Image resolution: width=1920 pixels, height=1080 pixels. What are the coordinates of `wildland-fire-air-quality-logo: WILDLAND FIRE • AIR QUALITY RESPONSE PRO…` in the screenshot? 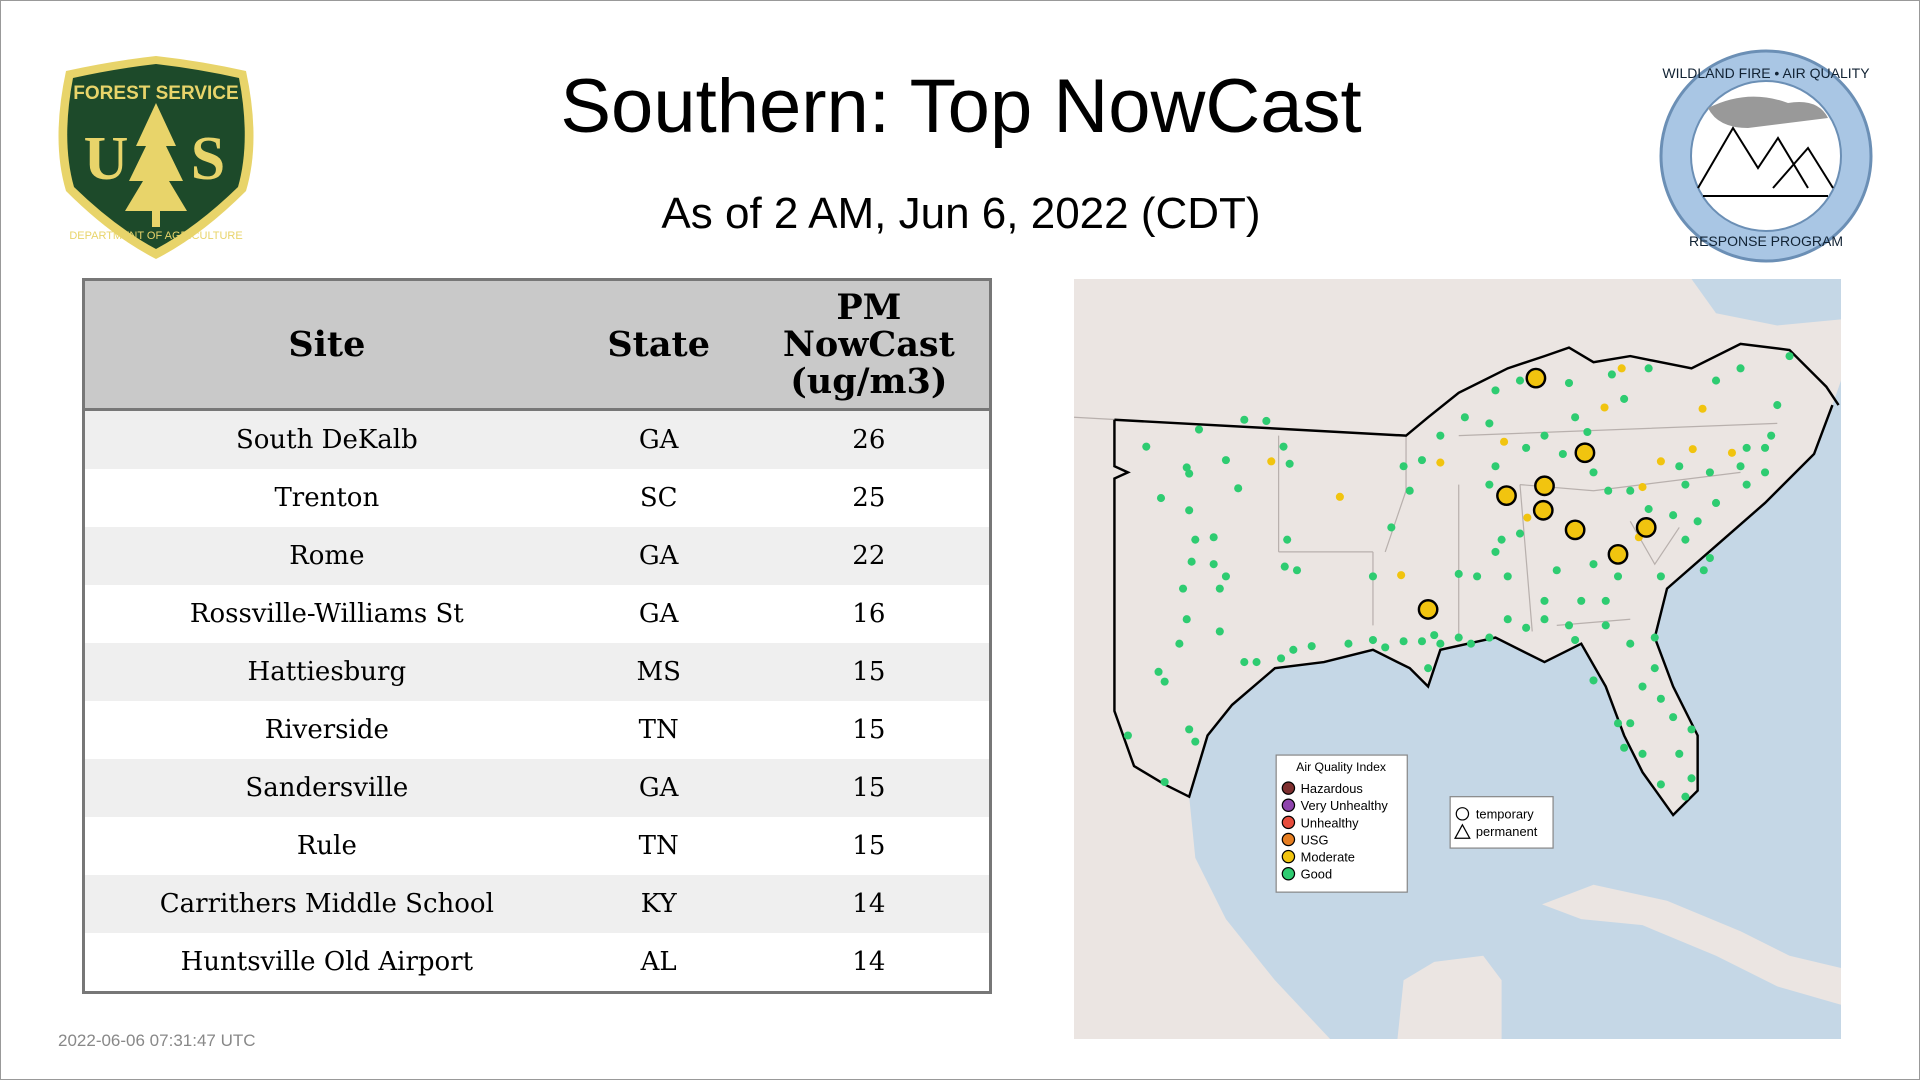 It's located at (1766, 156).